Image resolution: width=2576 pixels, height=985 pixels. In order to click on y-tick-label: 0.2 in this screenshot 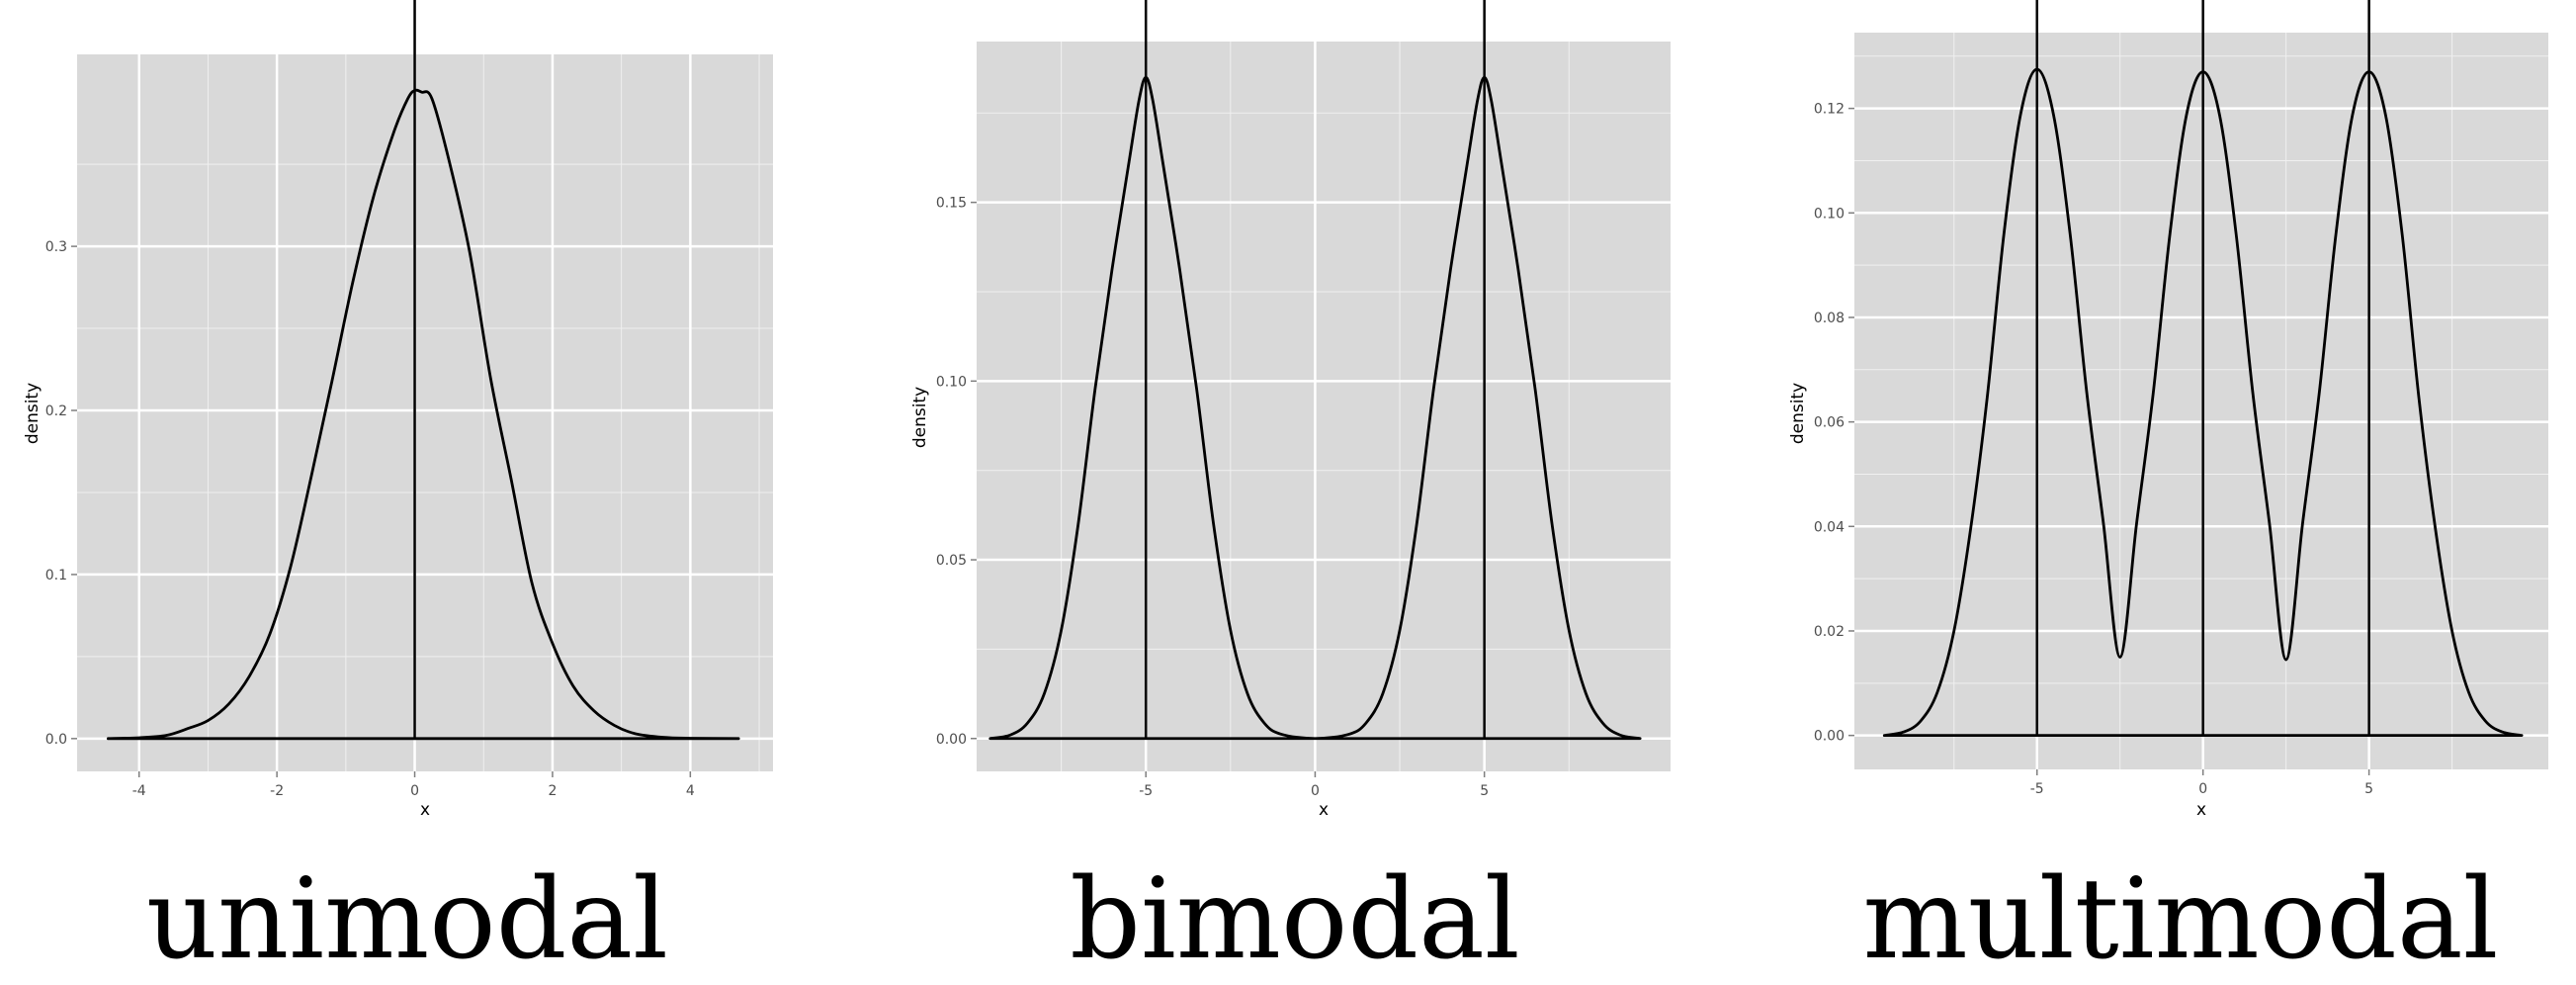, I will do `click(56, 411)`.